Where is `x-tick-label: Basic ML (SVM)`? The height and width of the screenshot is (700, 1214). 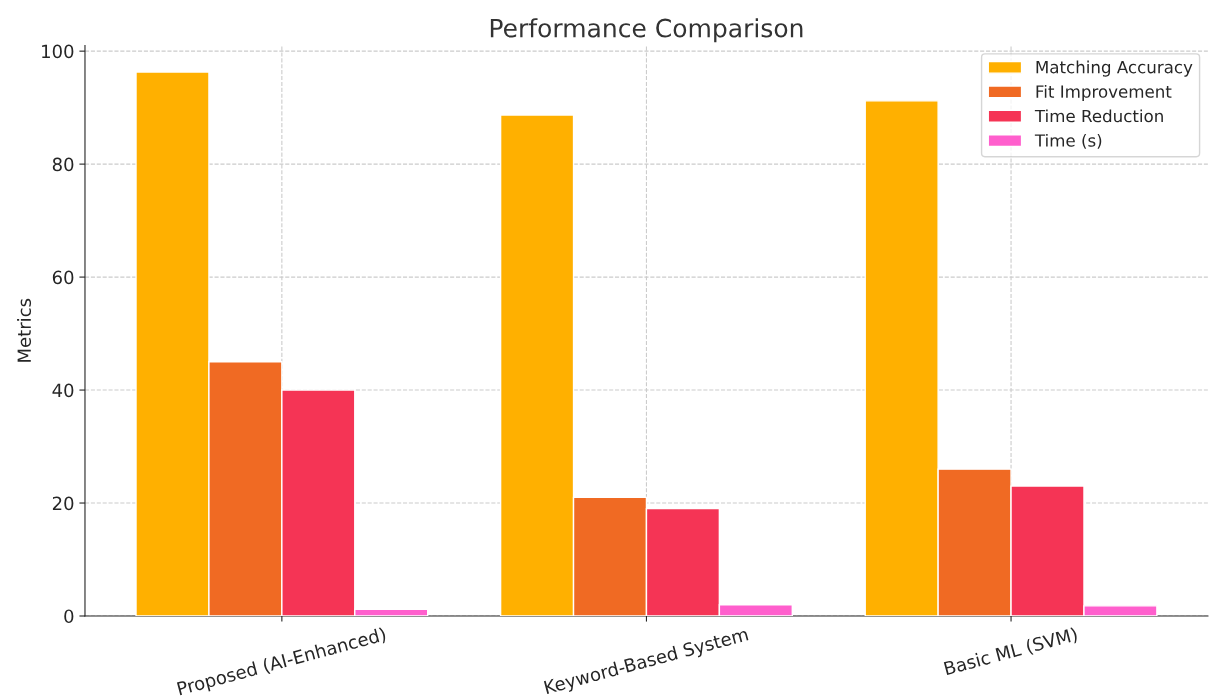 x-tick-label: Basic ML (SVM) is located at coordinates (1011, 652).